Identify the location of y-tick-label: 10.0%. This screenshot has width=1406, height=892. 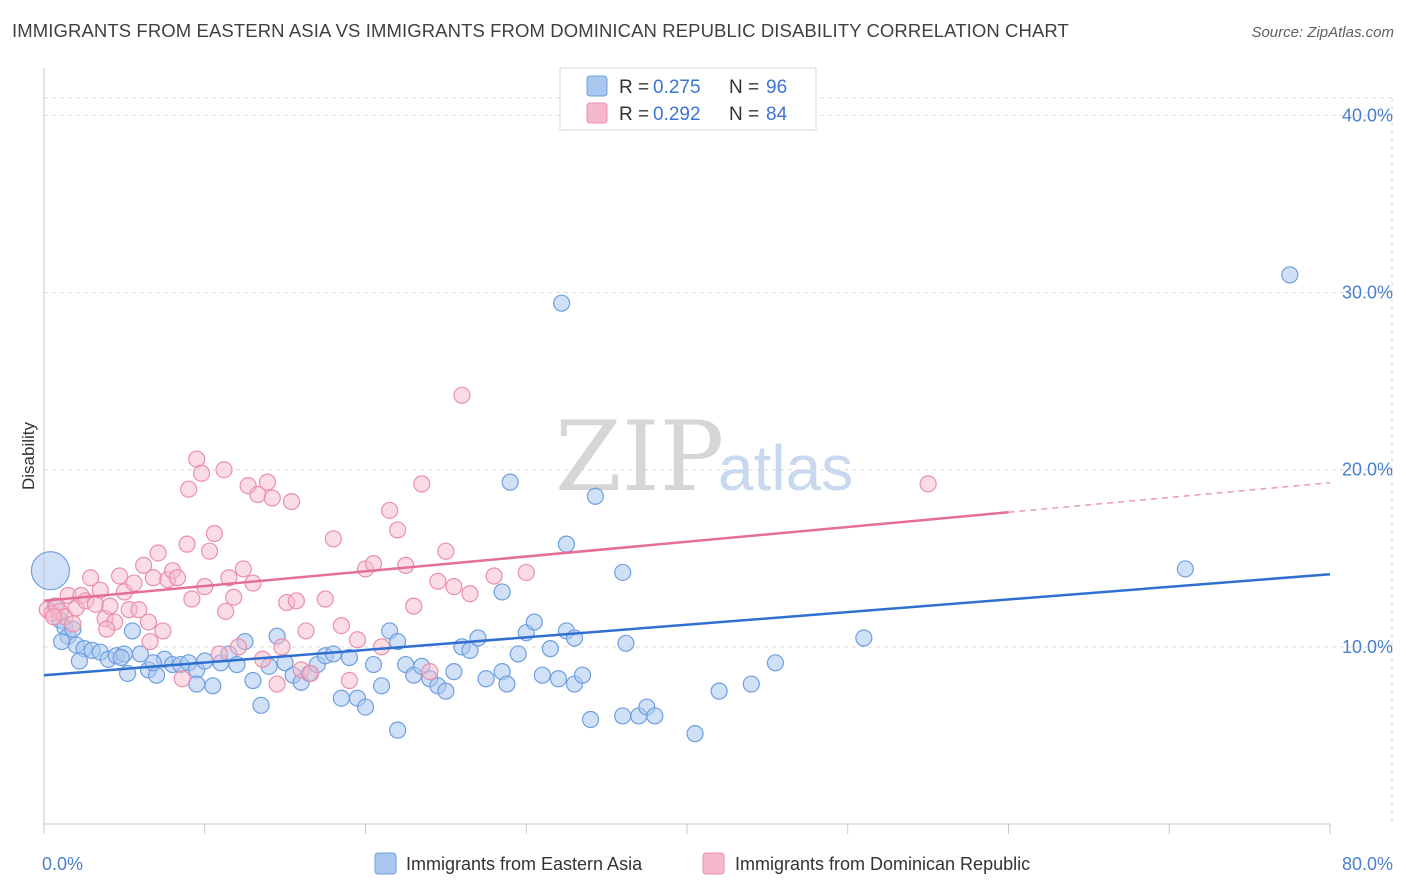
(1367, 647).